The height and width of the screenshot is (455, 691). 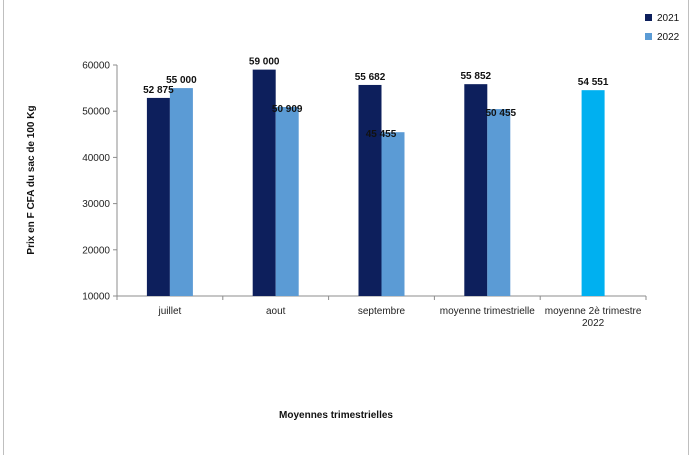 I want to click on data-label-2021-2: 55 682, so click(x=370, y=77).